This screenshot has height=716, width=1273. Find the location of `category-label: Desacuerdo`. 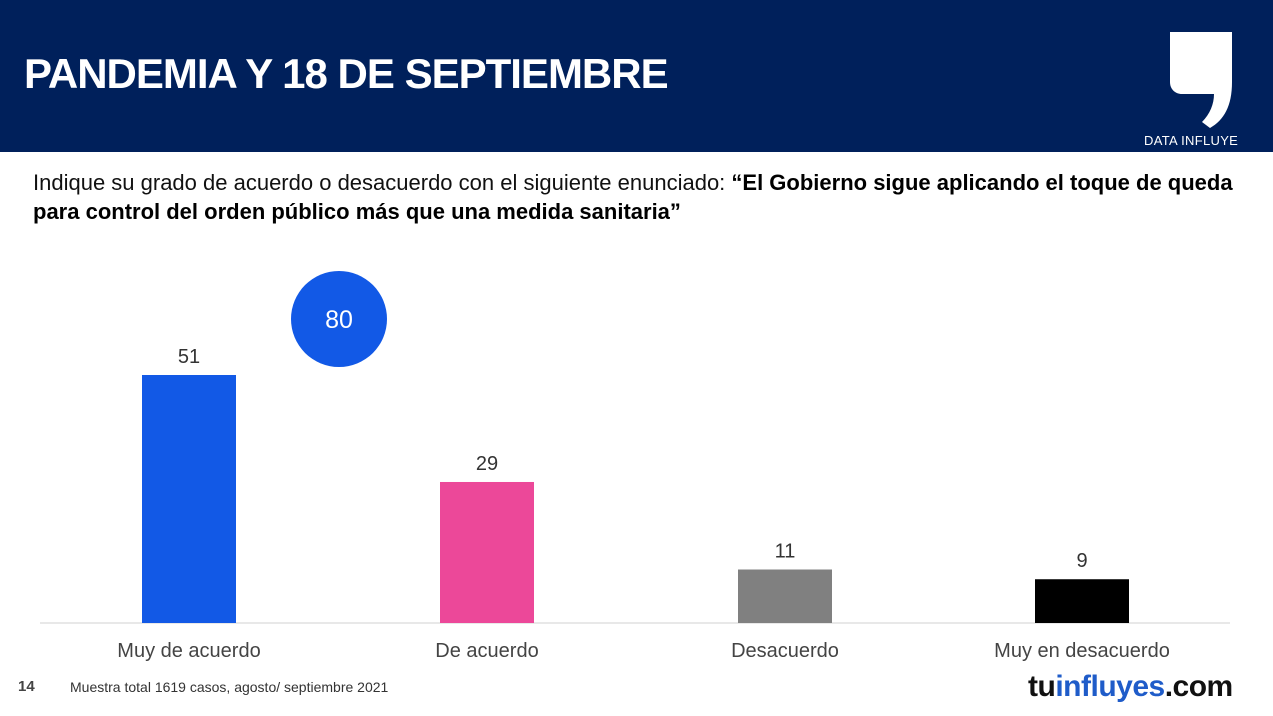

category-label: Desacuerdo is located at coordinates (785, 651).